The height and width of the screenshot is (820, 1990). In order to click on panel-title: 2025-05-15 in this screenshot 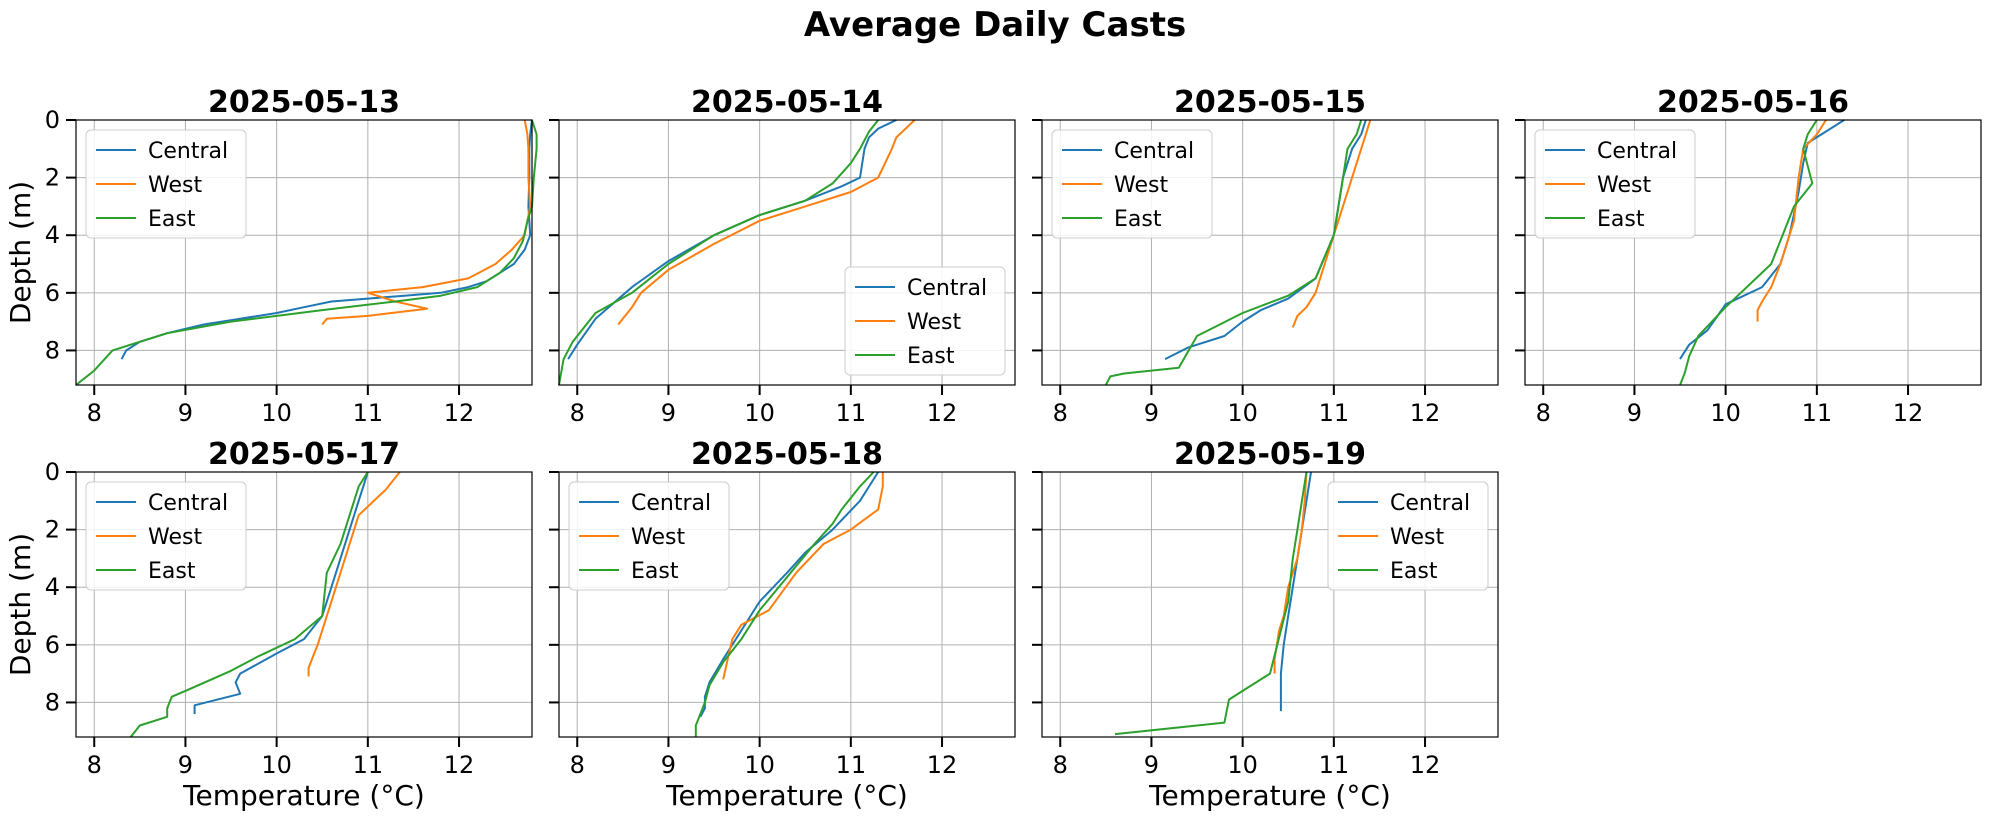, I will do `click(1270, 102)`.